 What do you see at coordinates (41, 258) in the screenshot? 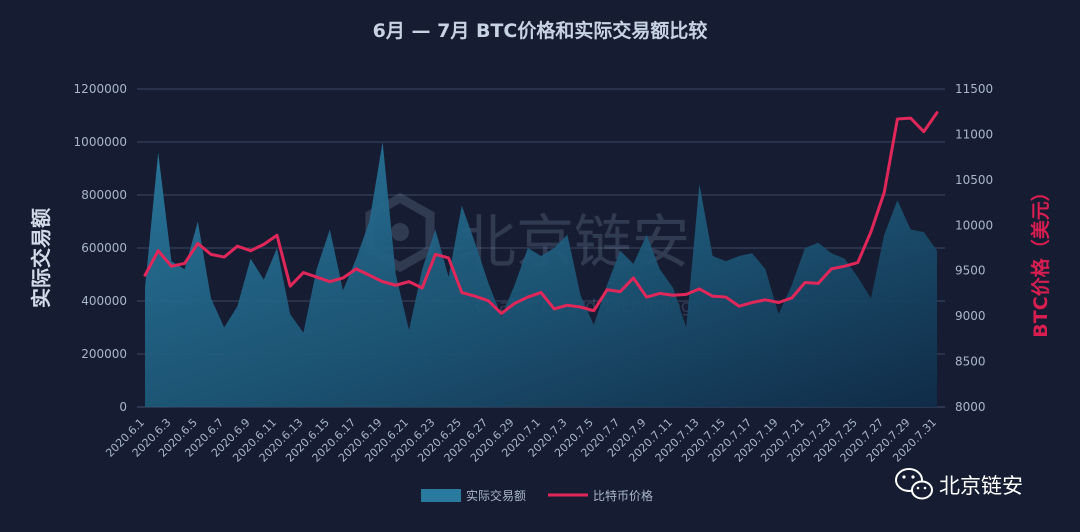
I see `y-axis-title: 实际交易额` at bounding box center [41, 258].